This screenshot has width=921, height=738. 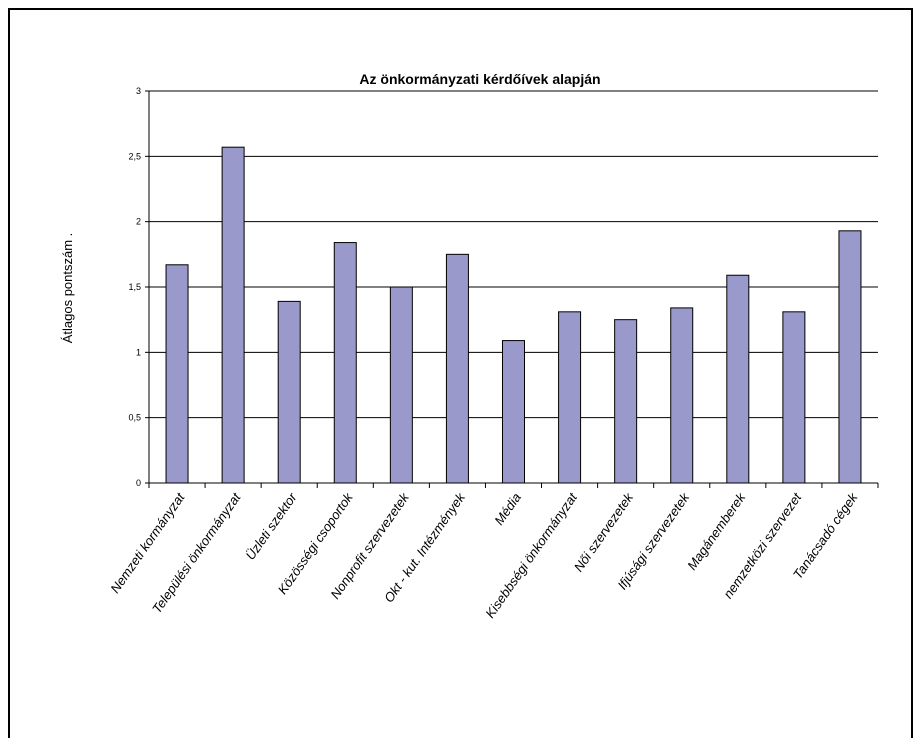 I want to click on y-tick-label: 2, so click(x=138, y=222).